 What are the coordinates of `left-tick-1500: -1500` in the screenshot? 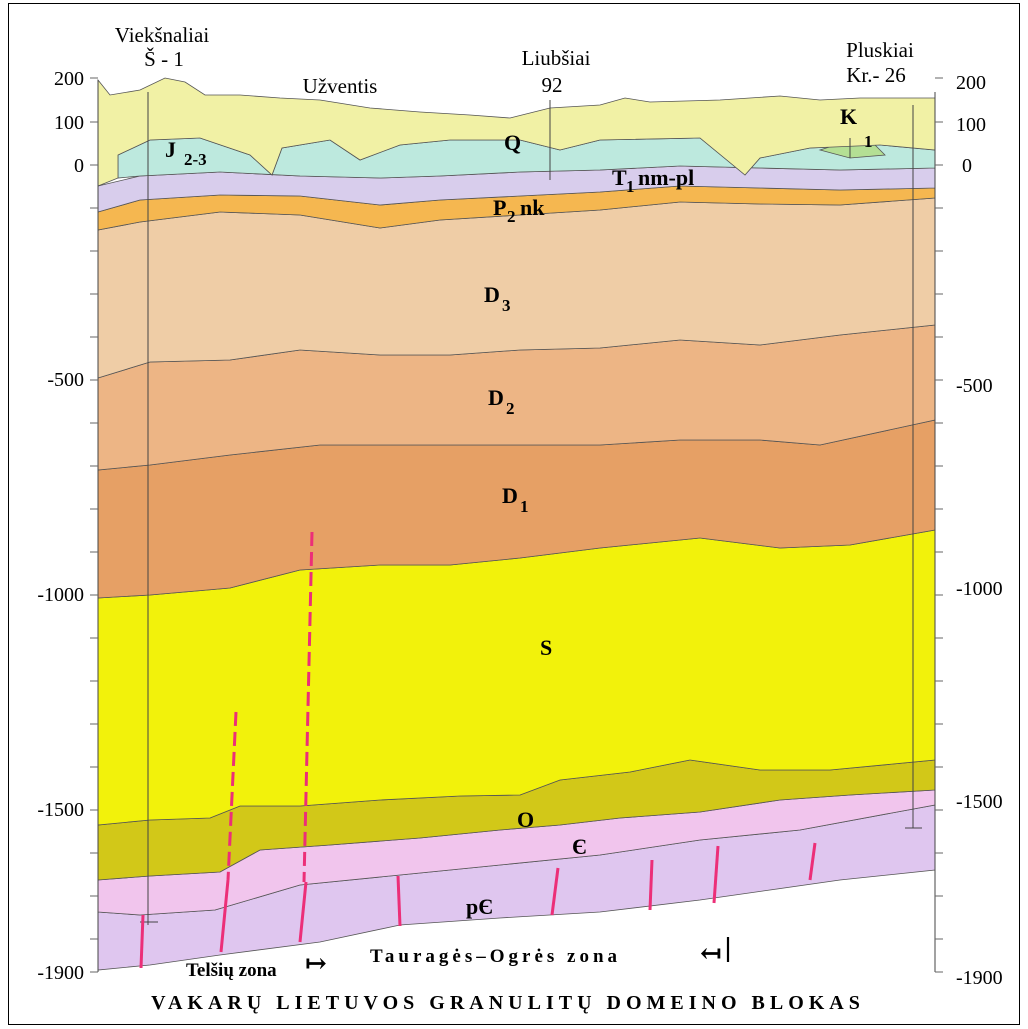 It's located at (60, 810).